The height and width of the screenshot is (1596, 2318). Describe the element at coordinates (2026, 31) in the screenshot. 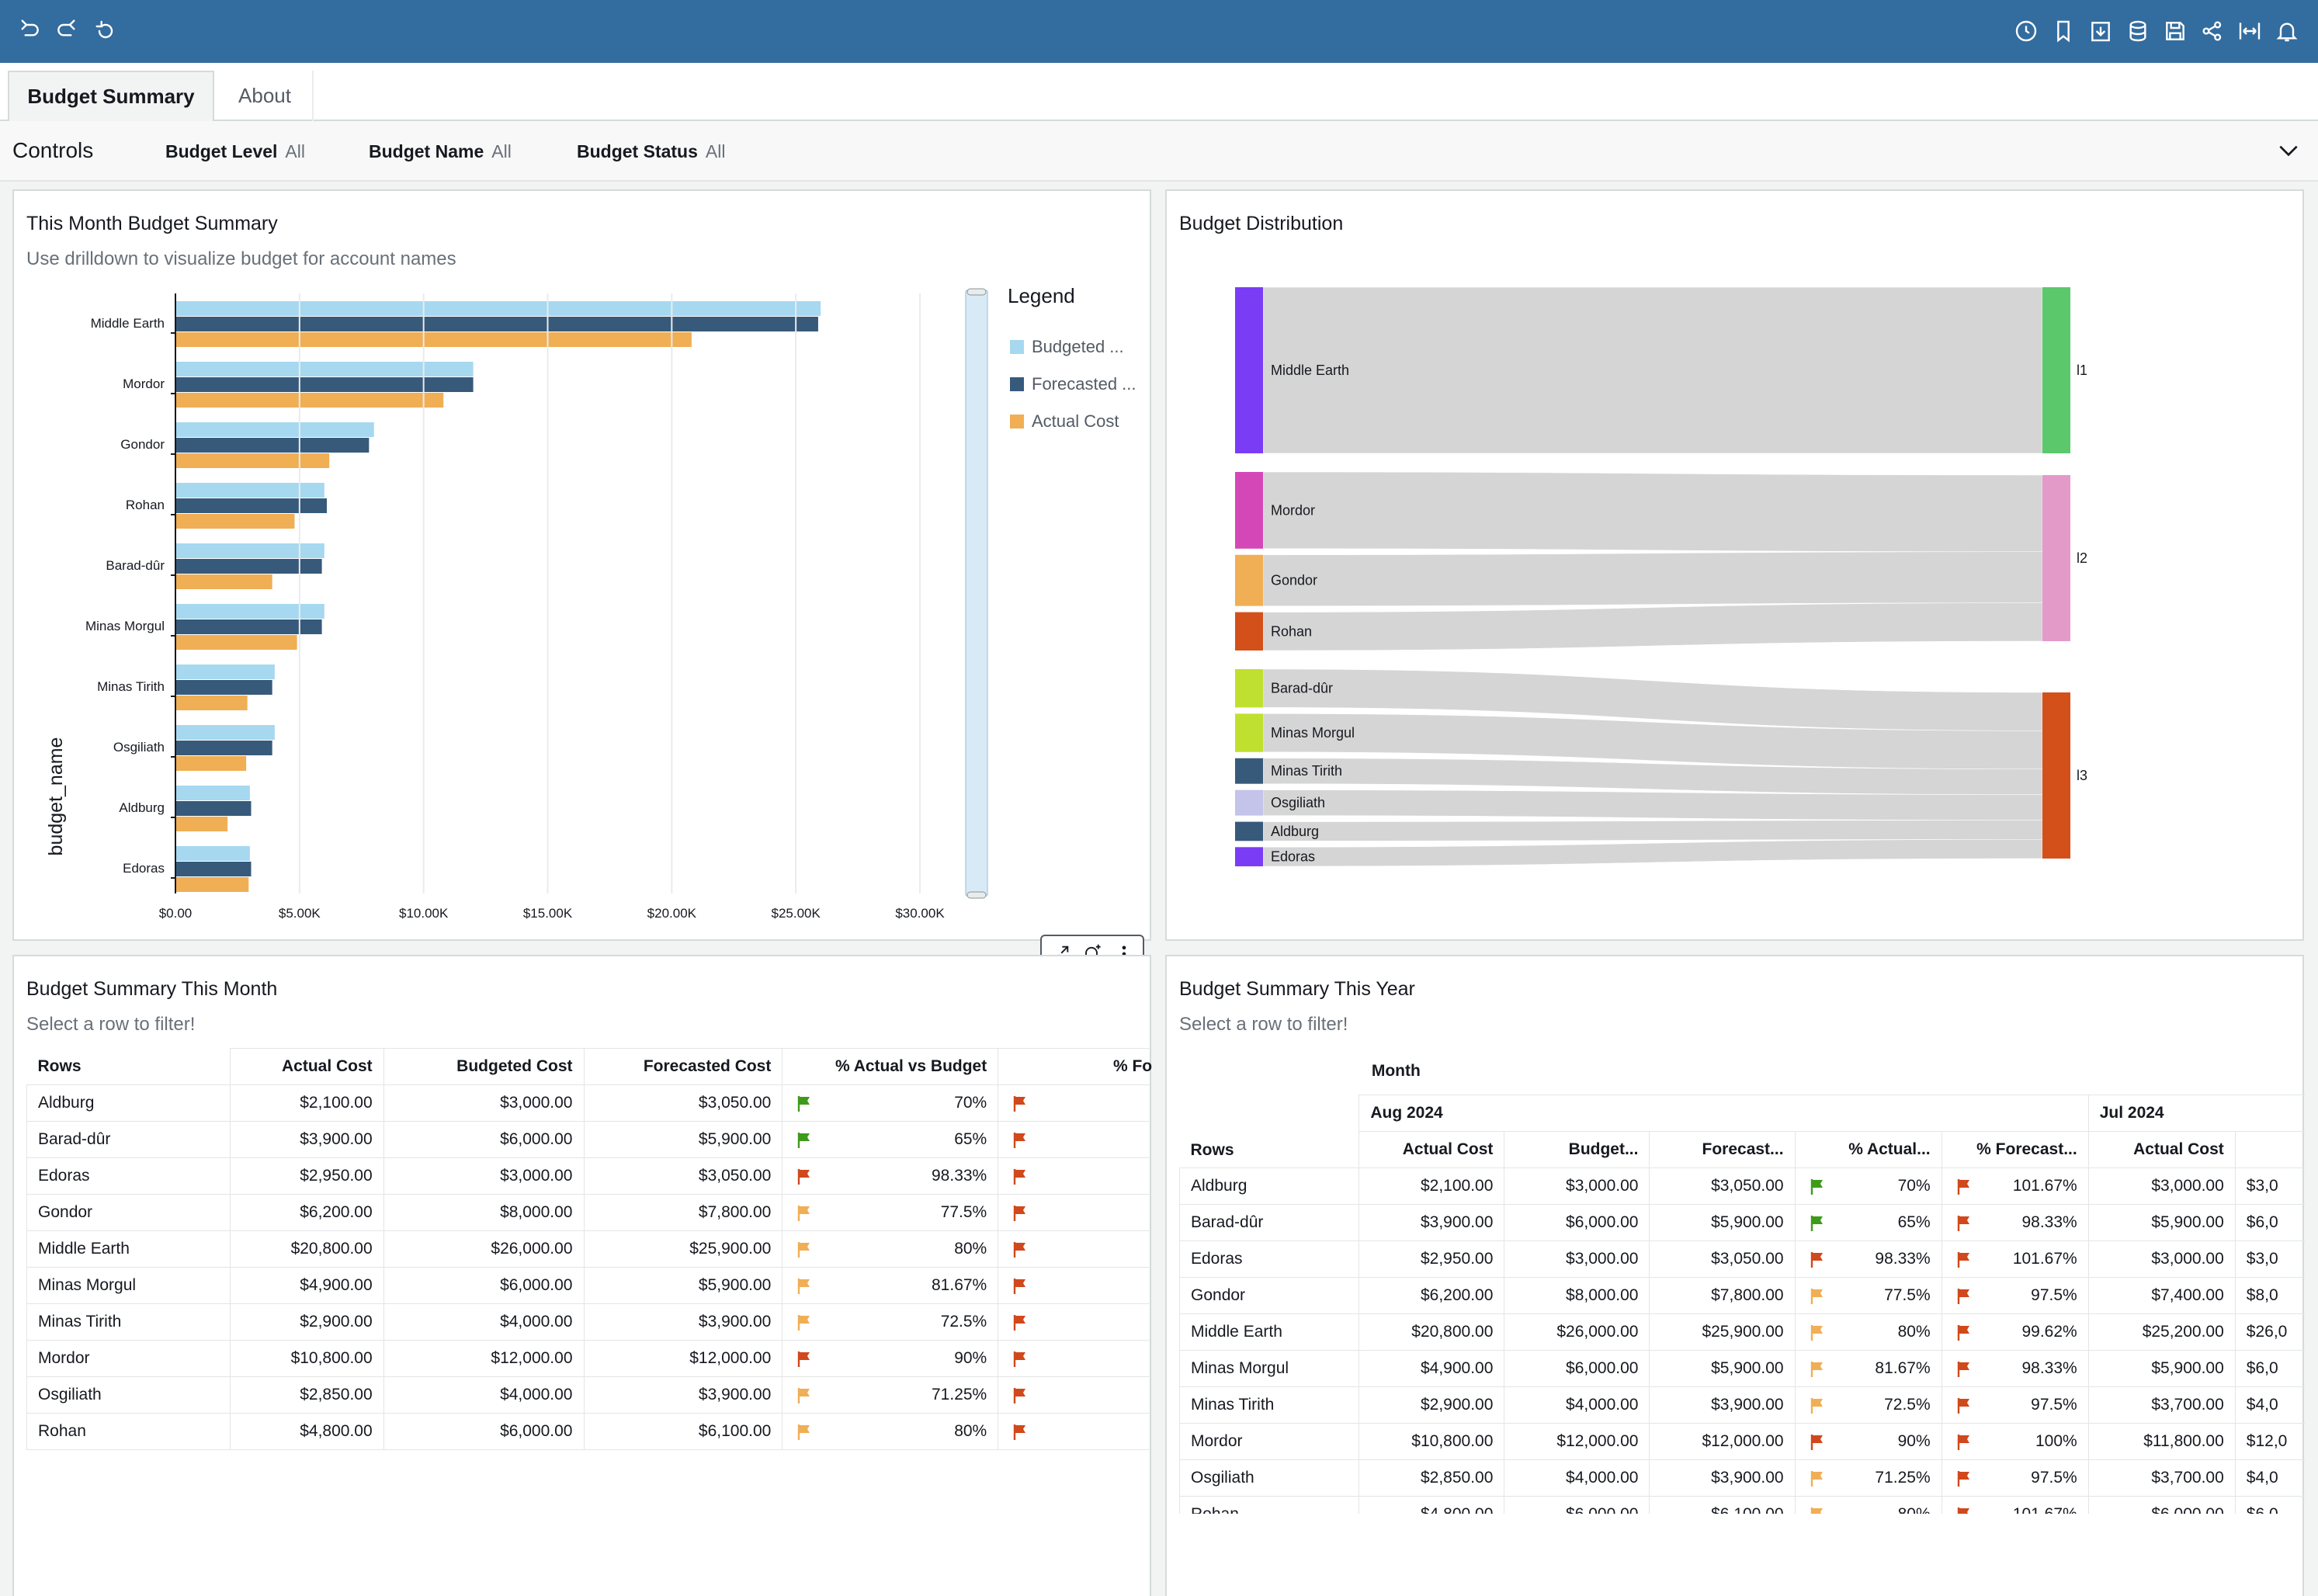

I see `clock-icon` at that location.